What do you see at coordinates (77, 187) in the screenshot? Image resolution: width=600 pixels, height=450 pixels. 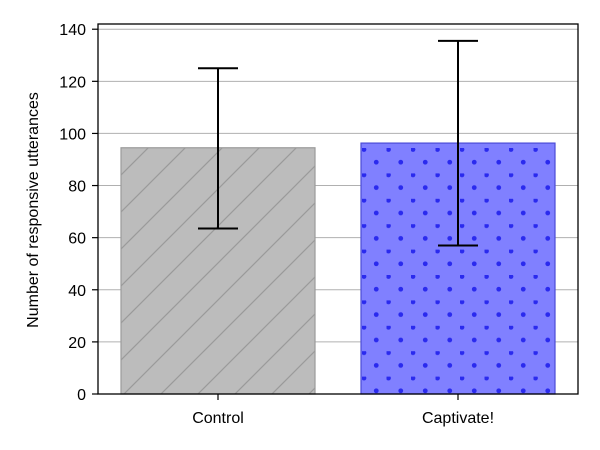 I see `y-tick-label: 80` at bounding box center [77, 187].